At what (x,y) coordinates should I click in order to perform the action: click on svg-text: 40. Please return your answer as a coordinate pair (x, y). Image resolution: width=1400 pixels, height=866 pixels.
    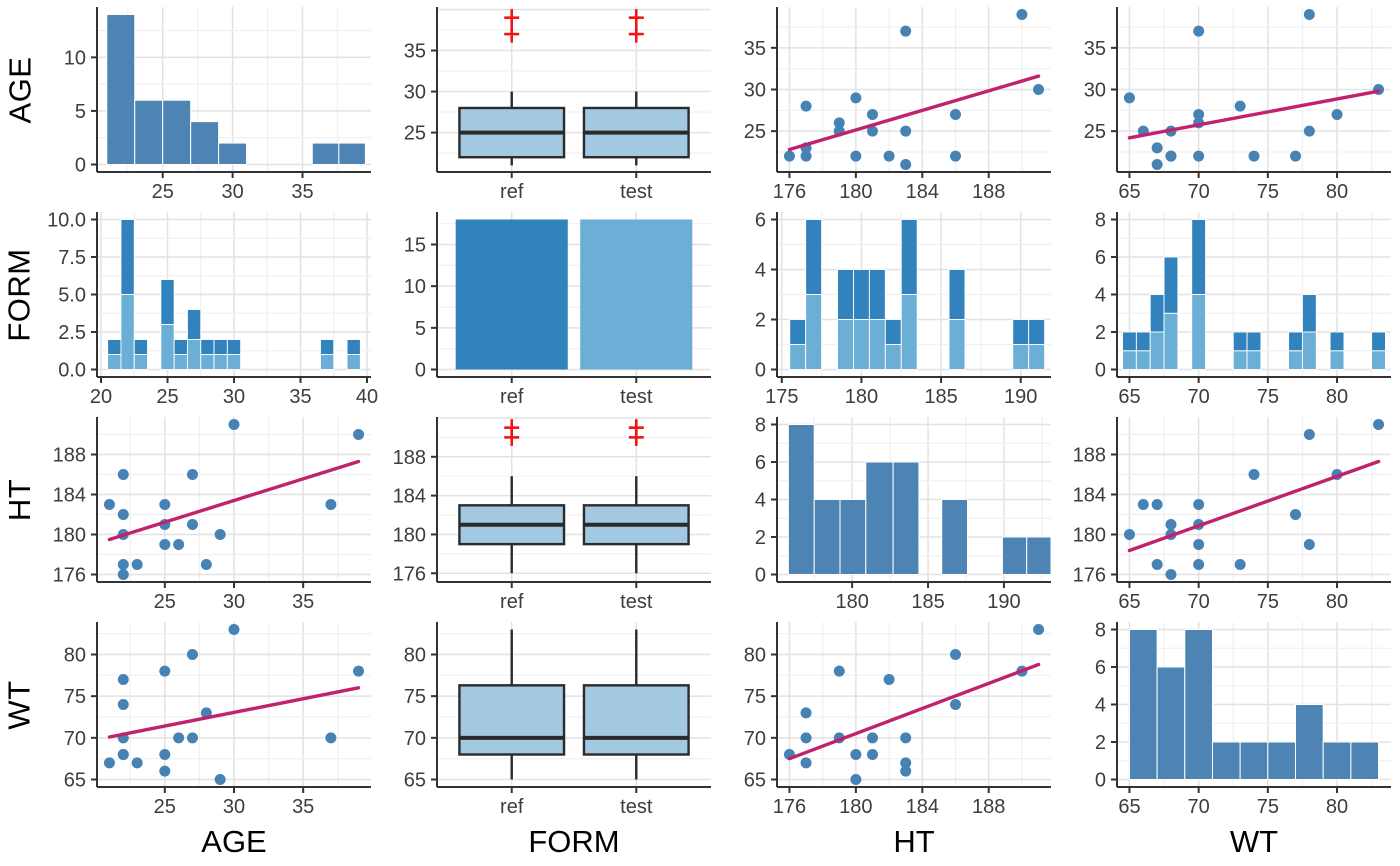
    Looking at the image, I should click on (367, 397).